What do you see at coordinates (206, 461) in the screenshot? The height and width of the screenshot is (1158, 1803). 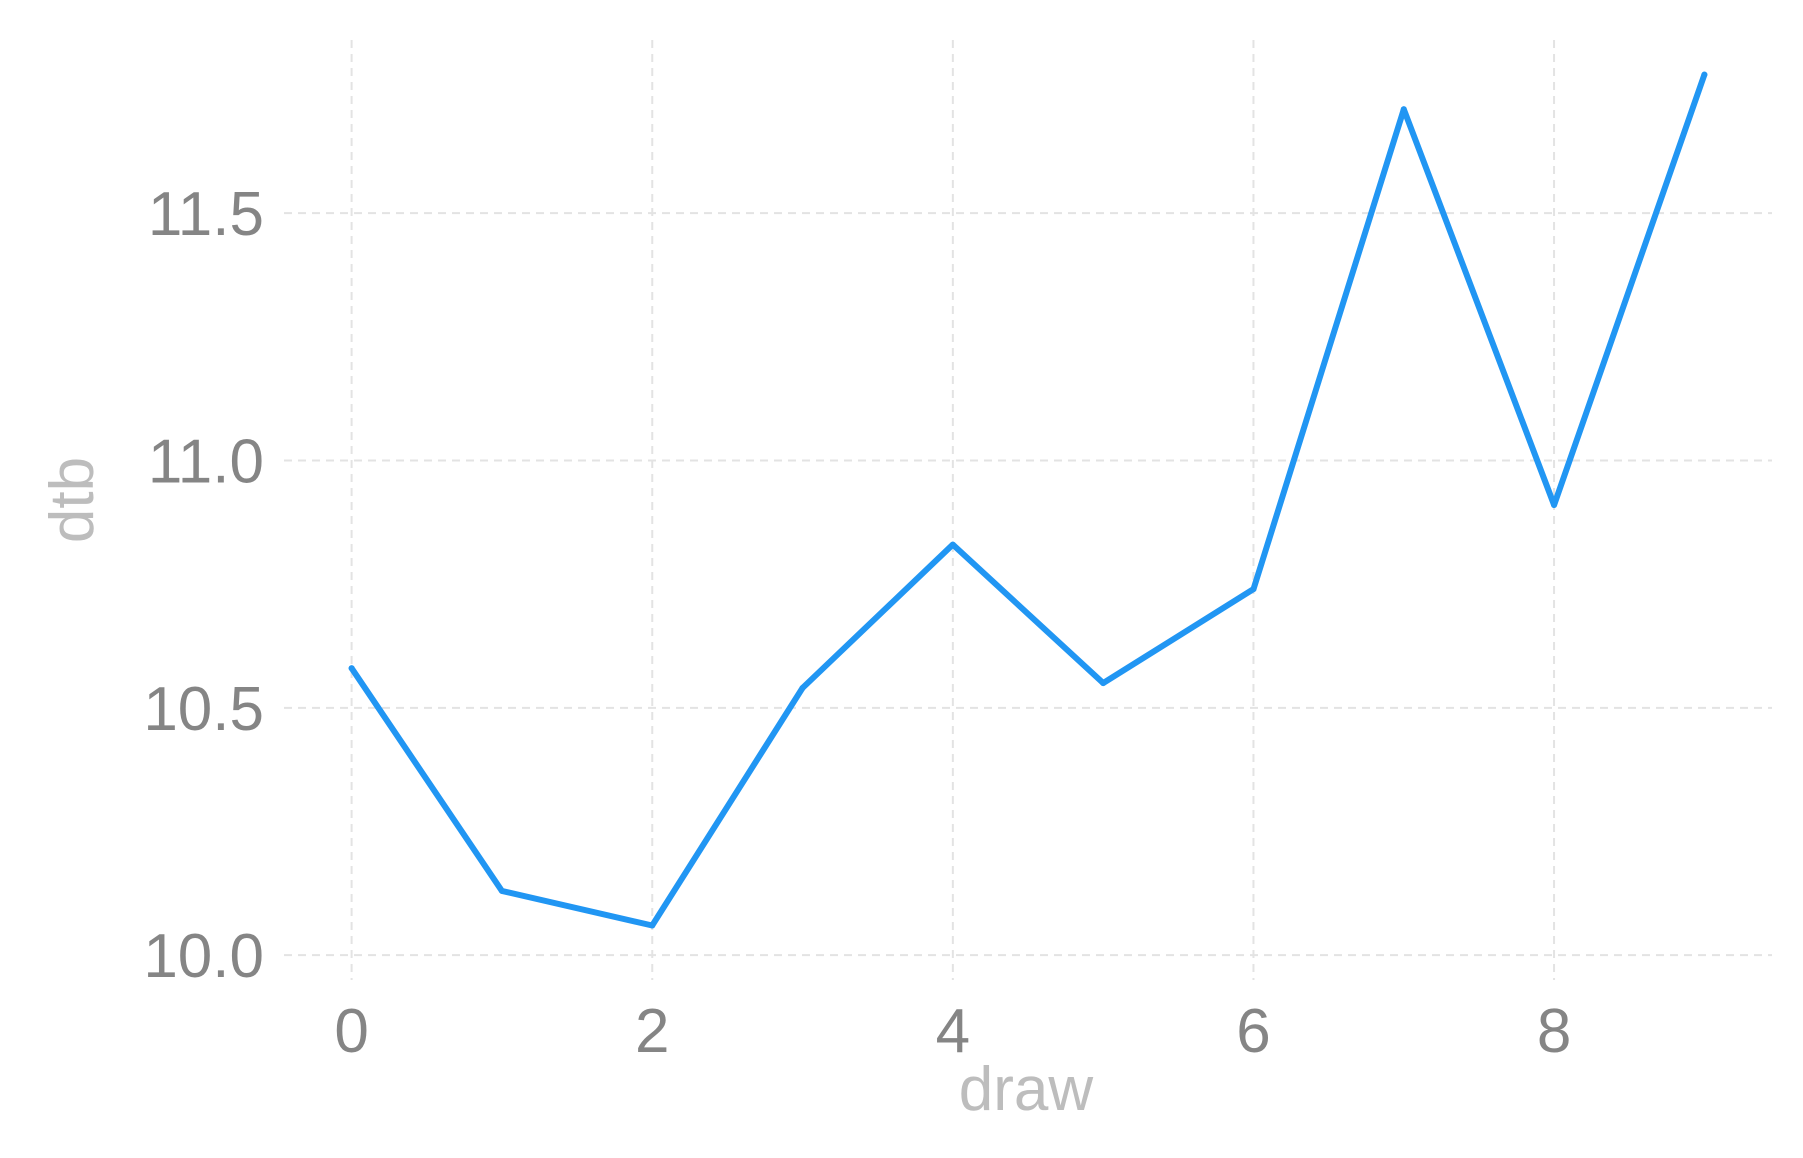 I see `y-tick-label: 11.0` at bounding box center [206, 461].